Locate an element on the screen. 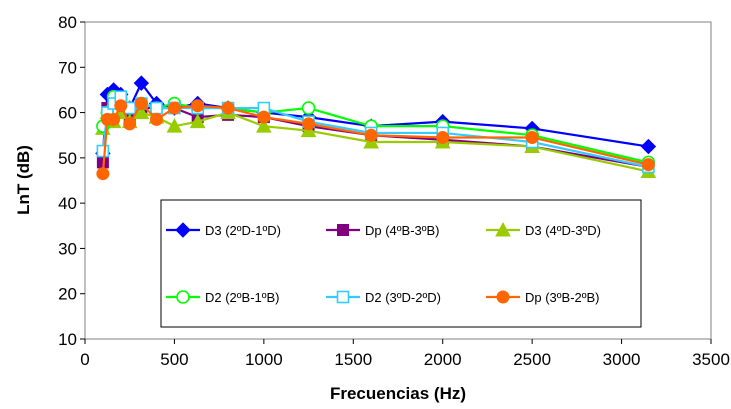 The image size is (731, 409). x-tick-label: 1000 is located at coordinates (264, 359).